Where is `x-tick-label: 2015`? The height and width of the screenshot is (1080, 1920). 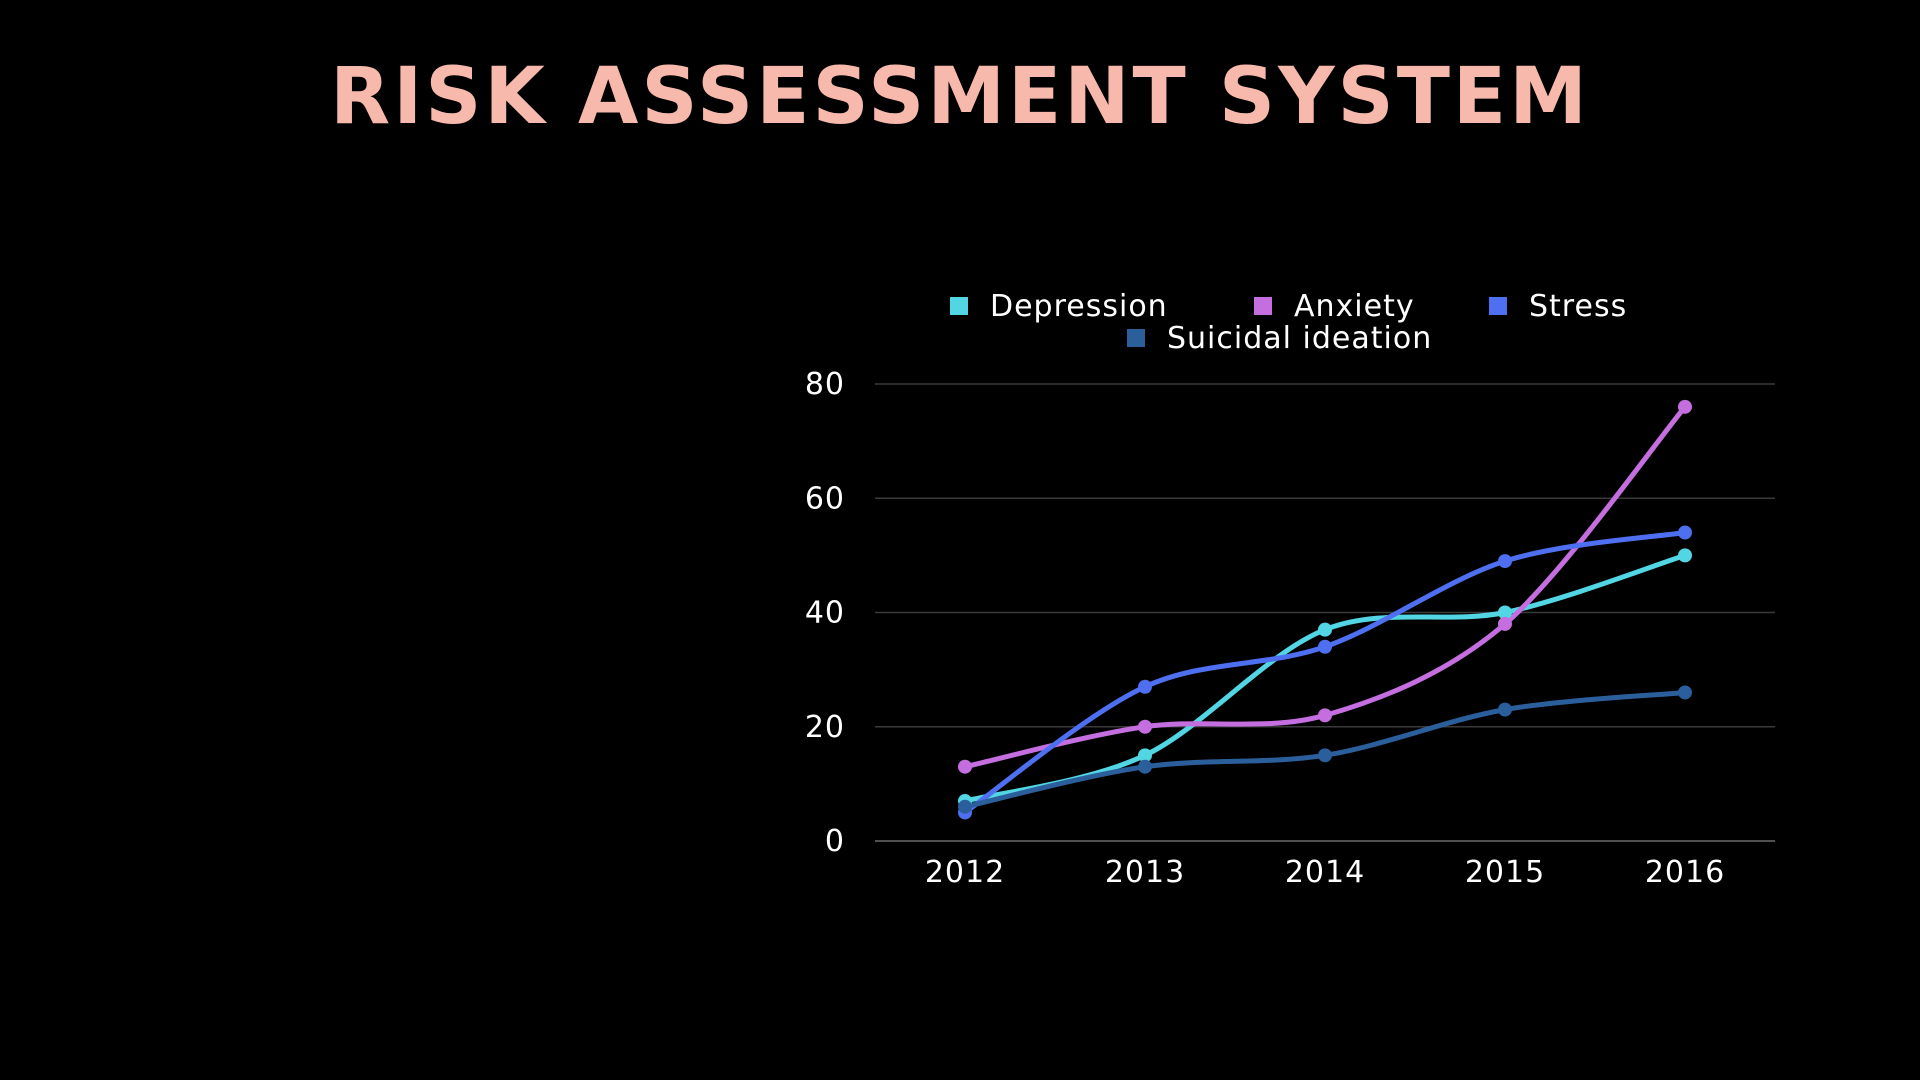 x-tick-label: 2015 is located at coordinates (1505, 872).